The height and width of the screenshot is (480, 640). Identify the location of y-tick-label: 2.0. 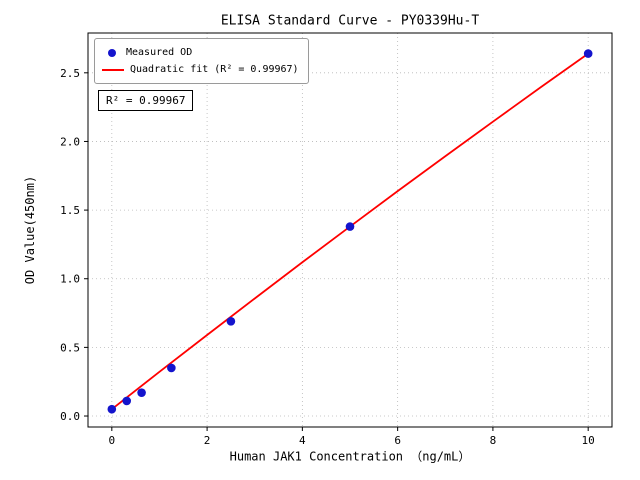
(70, 141).